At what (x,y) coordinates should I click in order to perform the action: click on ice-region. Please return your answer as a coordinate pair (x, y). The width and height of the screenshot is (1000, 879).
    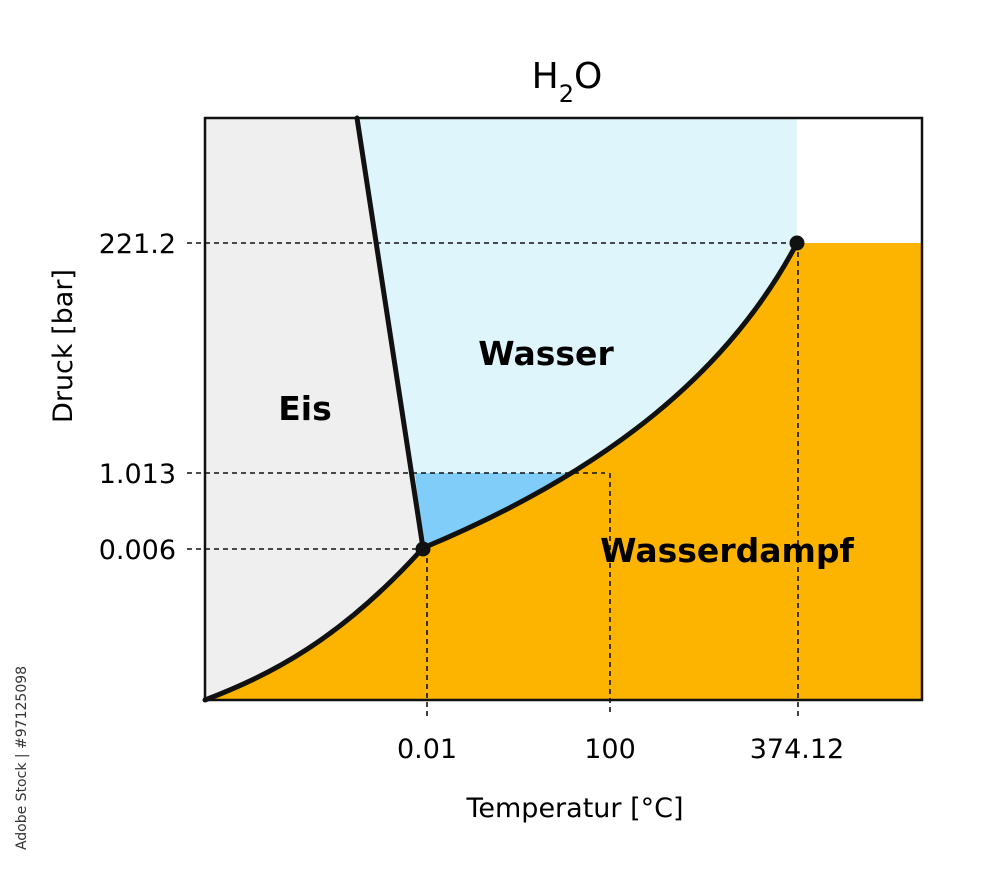
    Looking at the image, I should click on (314, 409).